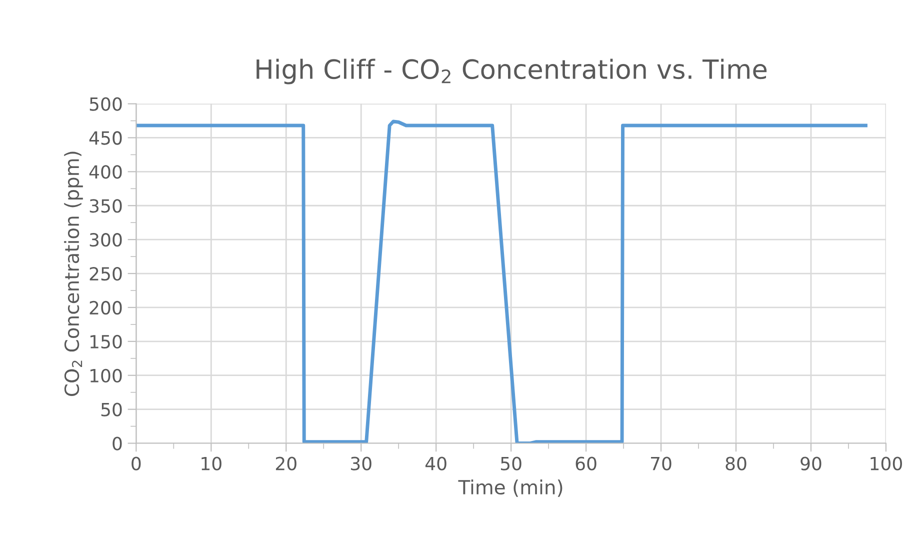 This screenshot has height=552, width=920. What do you see at coordinates (106, 307) in the screenshot?
I see `y-tick-label: 200` at bounding box center [106, 307].